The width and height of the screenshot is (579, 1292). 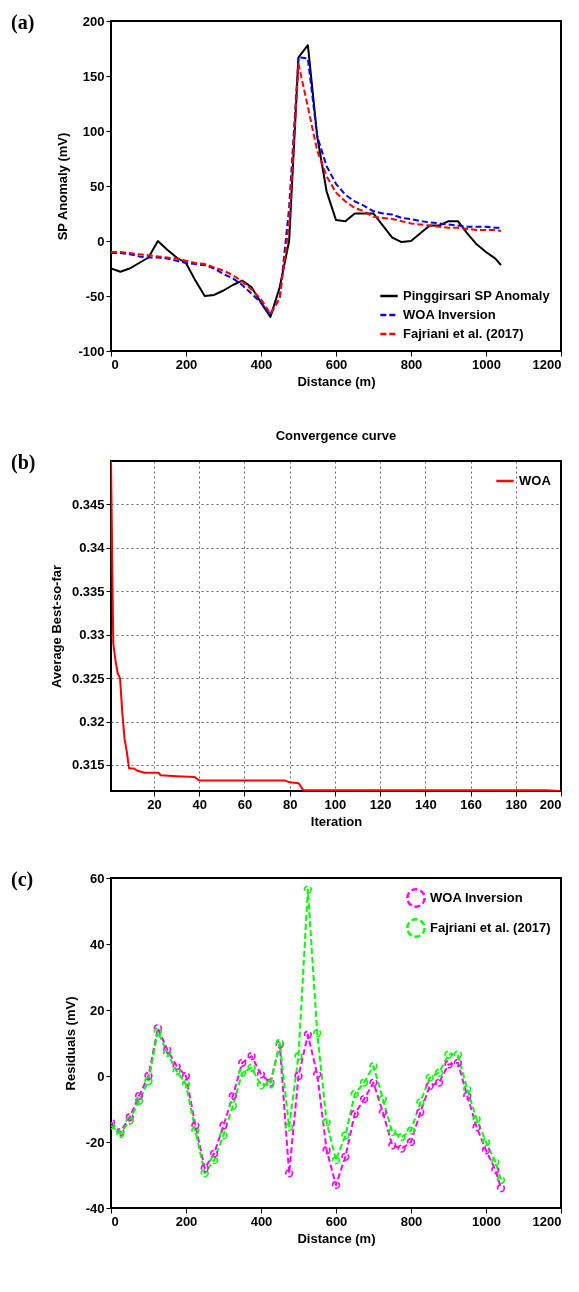 I want to click on y-axis-title: Average Best-so-far, so click(x=56, y=626).